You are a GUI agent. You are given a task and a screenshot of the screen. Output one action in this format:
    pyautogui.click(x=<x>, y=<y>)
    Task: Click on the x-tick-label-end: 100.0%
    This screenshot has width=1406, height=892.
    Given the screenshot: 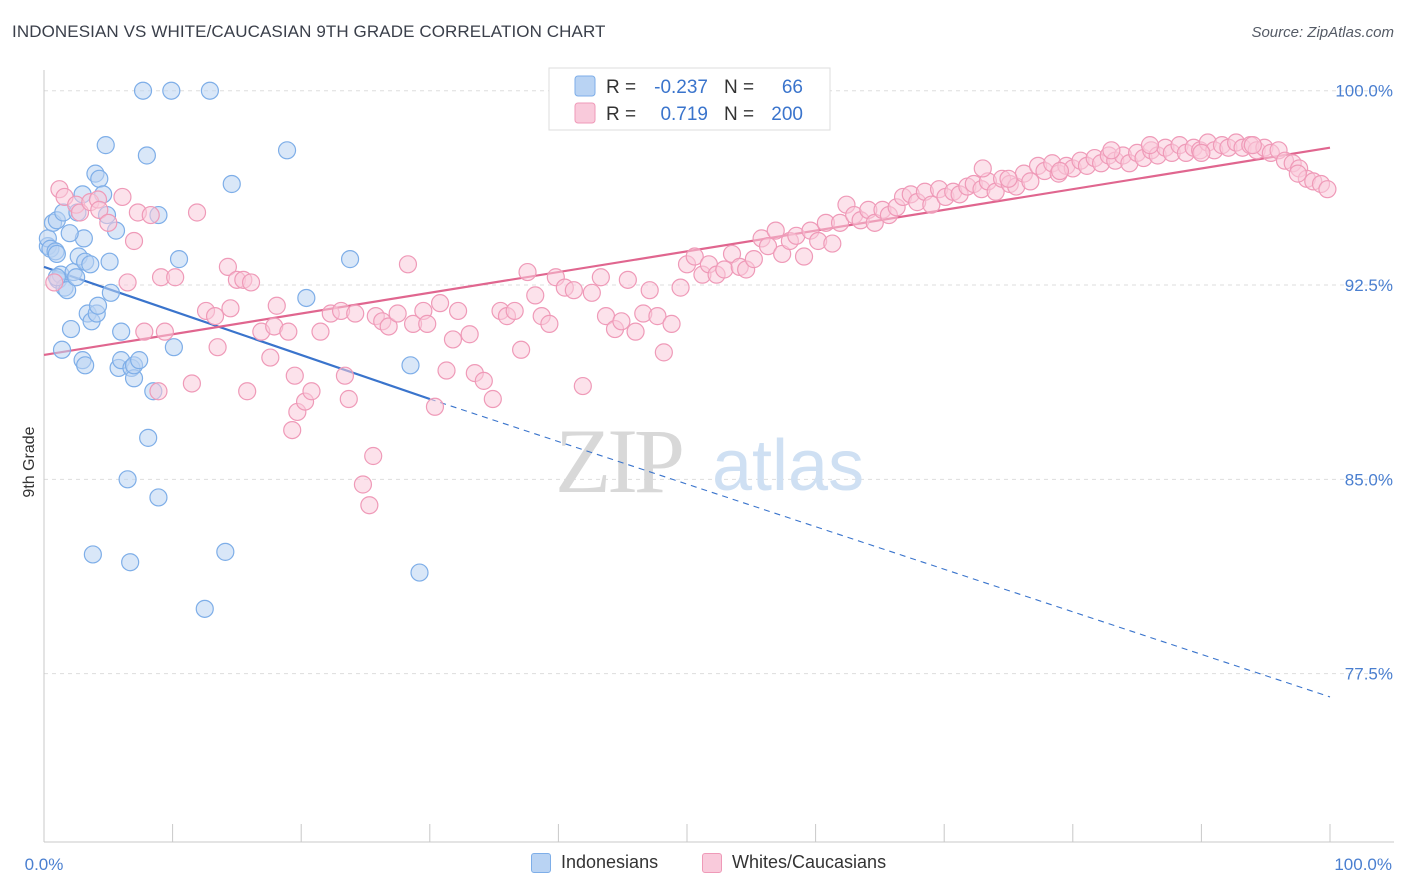 What is the action you would take?
    pyautogui.click(x=1363, y=864)
    